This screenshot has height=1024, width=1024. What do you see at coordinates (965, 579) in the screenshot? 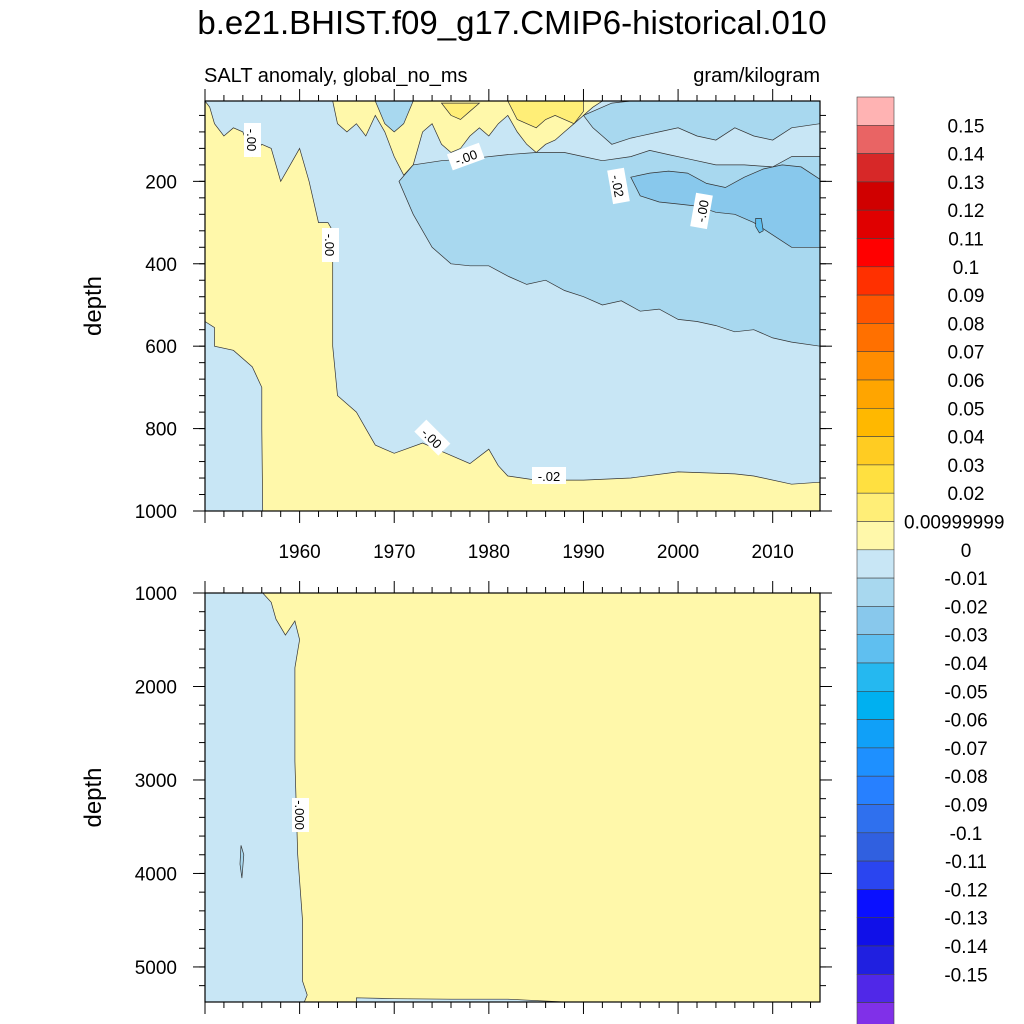
I see `colorbar-label: -0.01` at bounding box center [965, 579].